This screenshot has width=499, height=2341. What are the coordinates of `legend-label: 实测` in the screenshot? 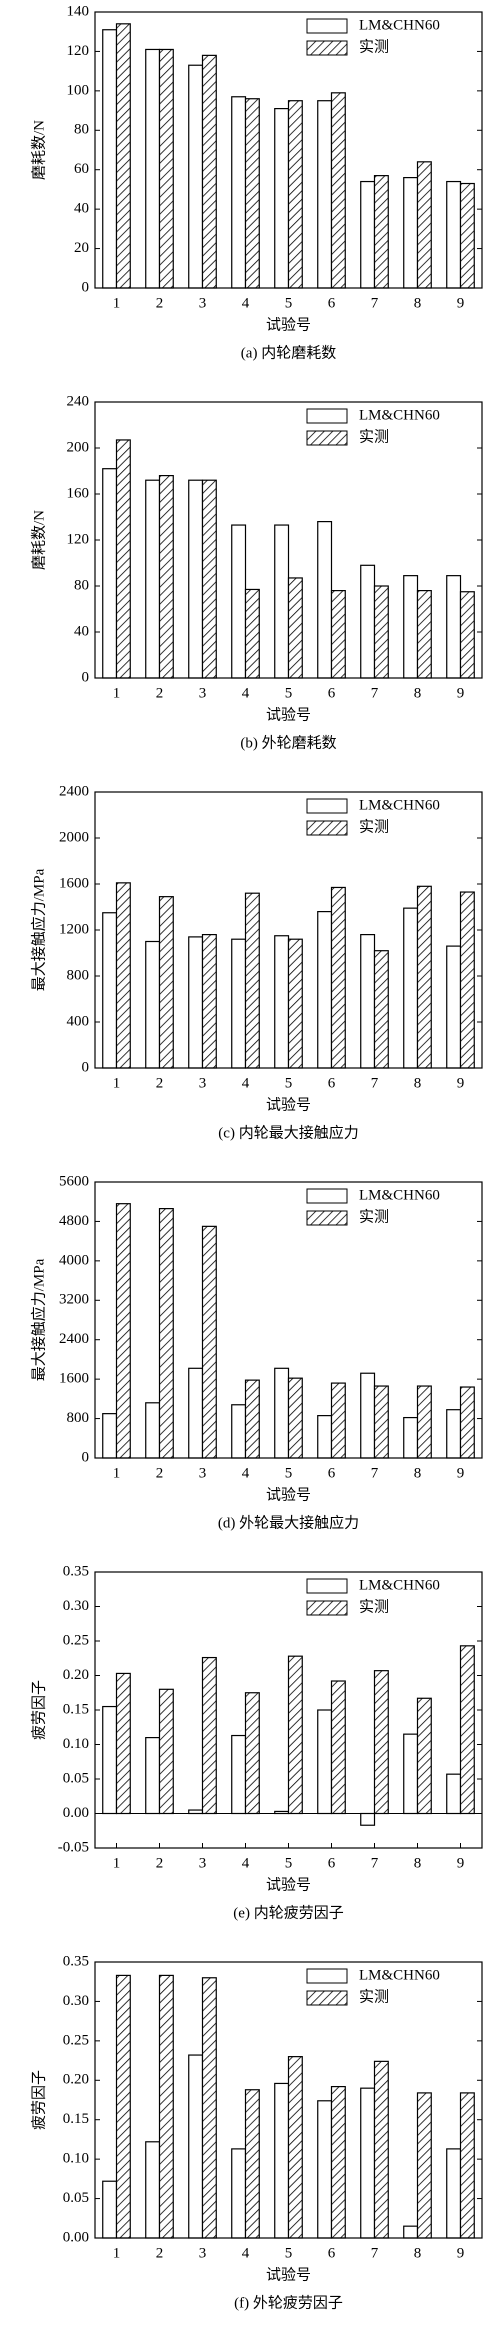 It's located at (374, 436).